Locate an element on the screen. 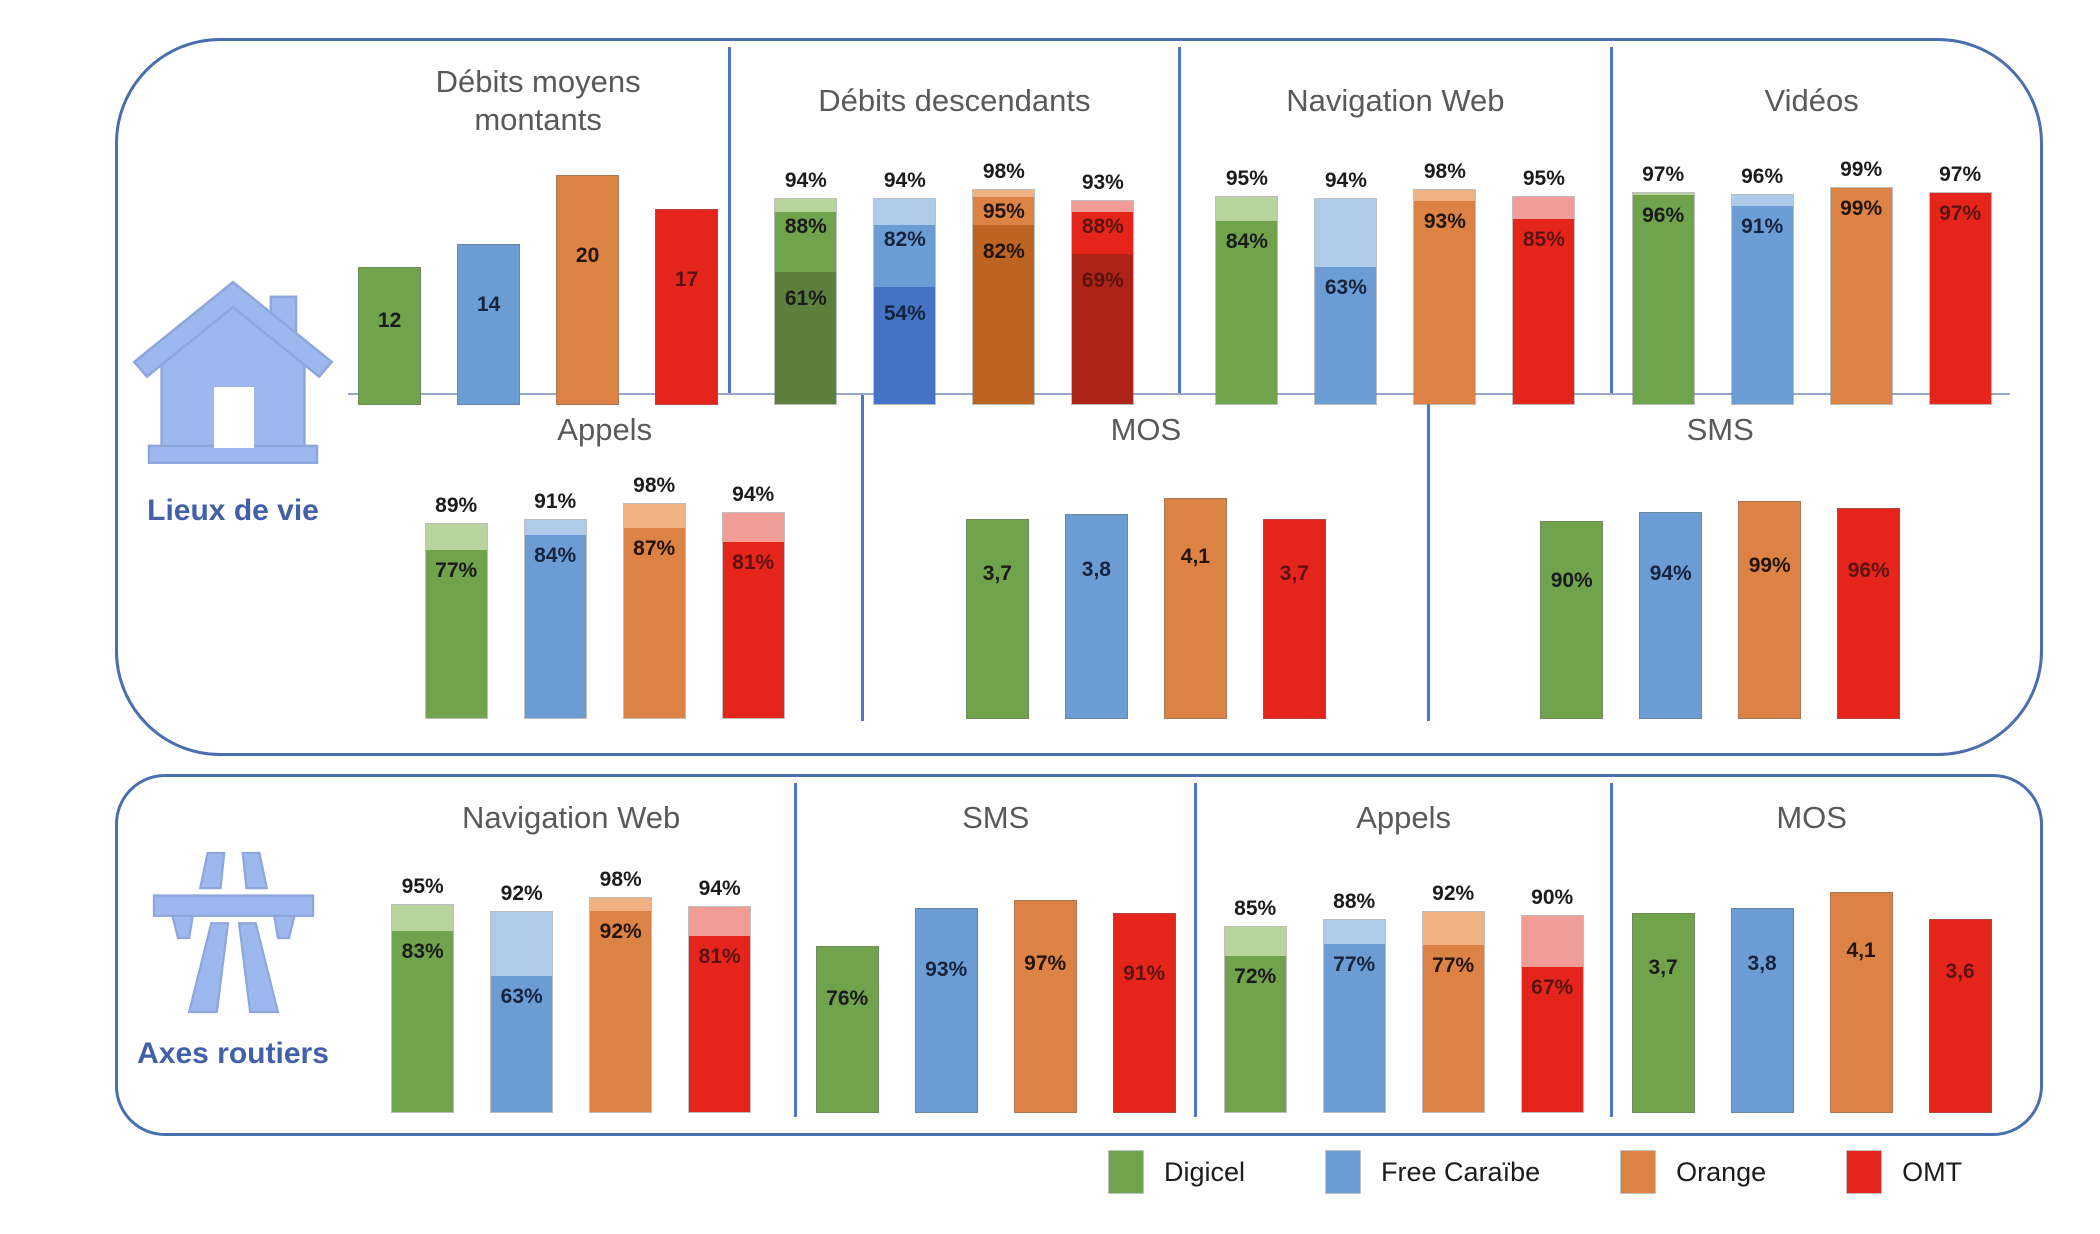  bar-total-label: 90% is located at coordinates (1552, 897).